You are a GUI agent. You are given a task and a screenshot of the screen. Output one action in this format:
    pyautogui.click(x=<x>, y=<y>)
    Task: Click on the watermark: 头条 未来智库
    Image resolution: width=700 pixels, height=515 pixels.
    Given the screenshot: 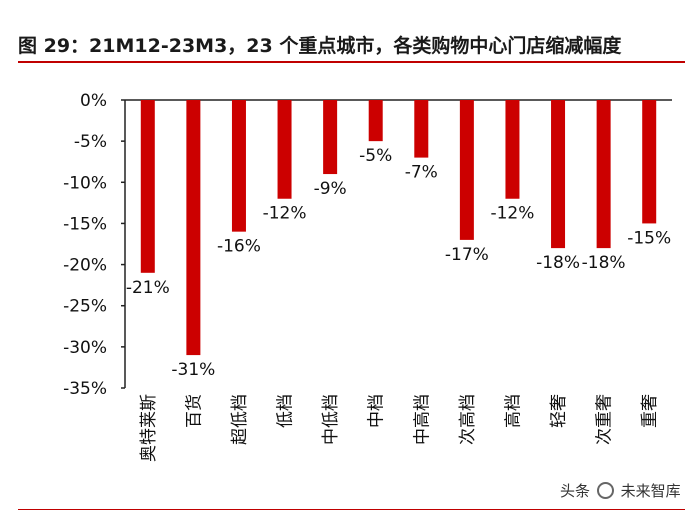 What is the action you would take?
    pyautogui.click(x=620, y=490)
    